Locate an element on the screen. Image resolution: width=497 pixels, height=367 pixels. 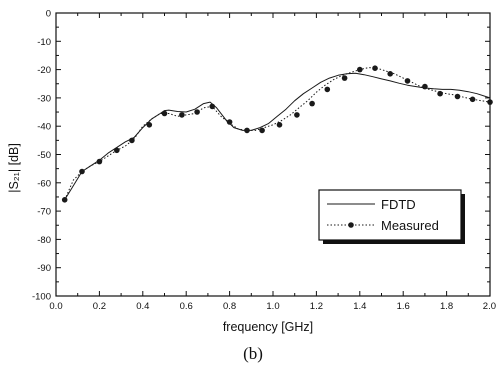
x-tick-label: 1.2 is located at coordinates (316, 306).